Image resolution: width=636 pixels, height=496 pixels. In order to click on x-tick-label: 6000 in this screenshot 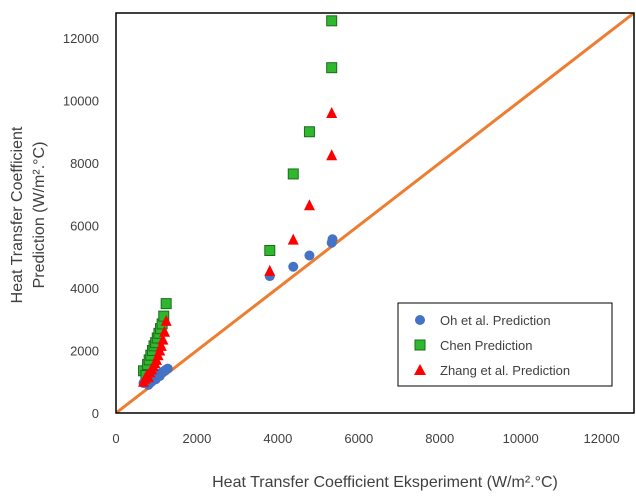, I will do `click(358, 438)`.